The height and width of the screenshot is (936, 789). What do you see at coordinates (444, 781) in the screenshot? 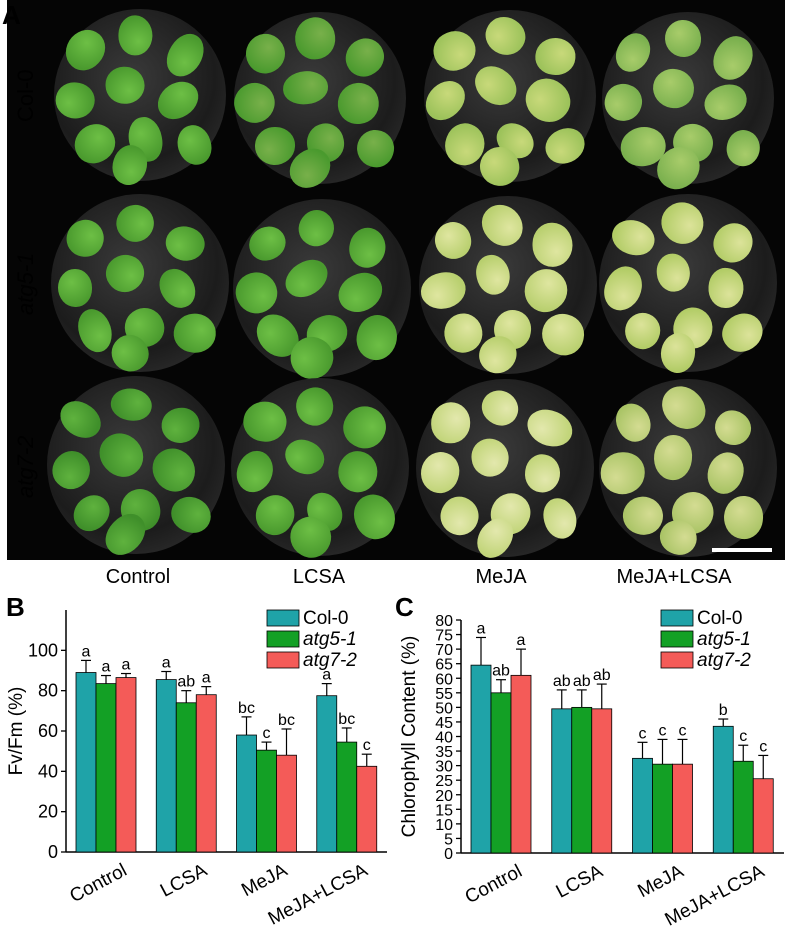
I see `y-tick-label: 25` at bounding box center [444, 781].